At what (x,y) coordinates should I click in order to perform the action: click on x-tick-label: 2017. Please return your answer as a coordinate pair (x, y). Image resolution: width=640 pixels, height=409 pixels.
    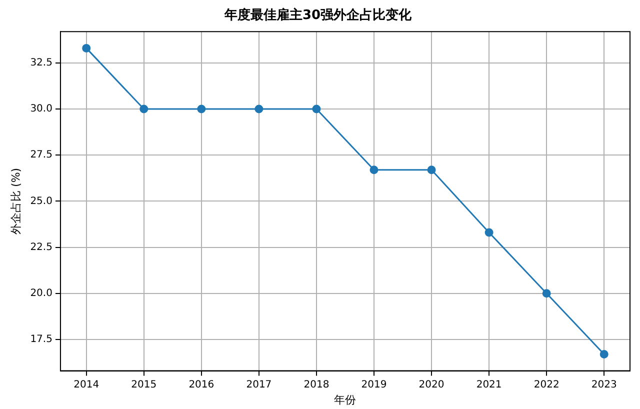
    Looking at the image, I should click on (259, 384).